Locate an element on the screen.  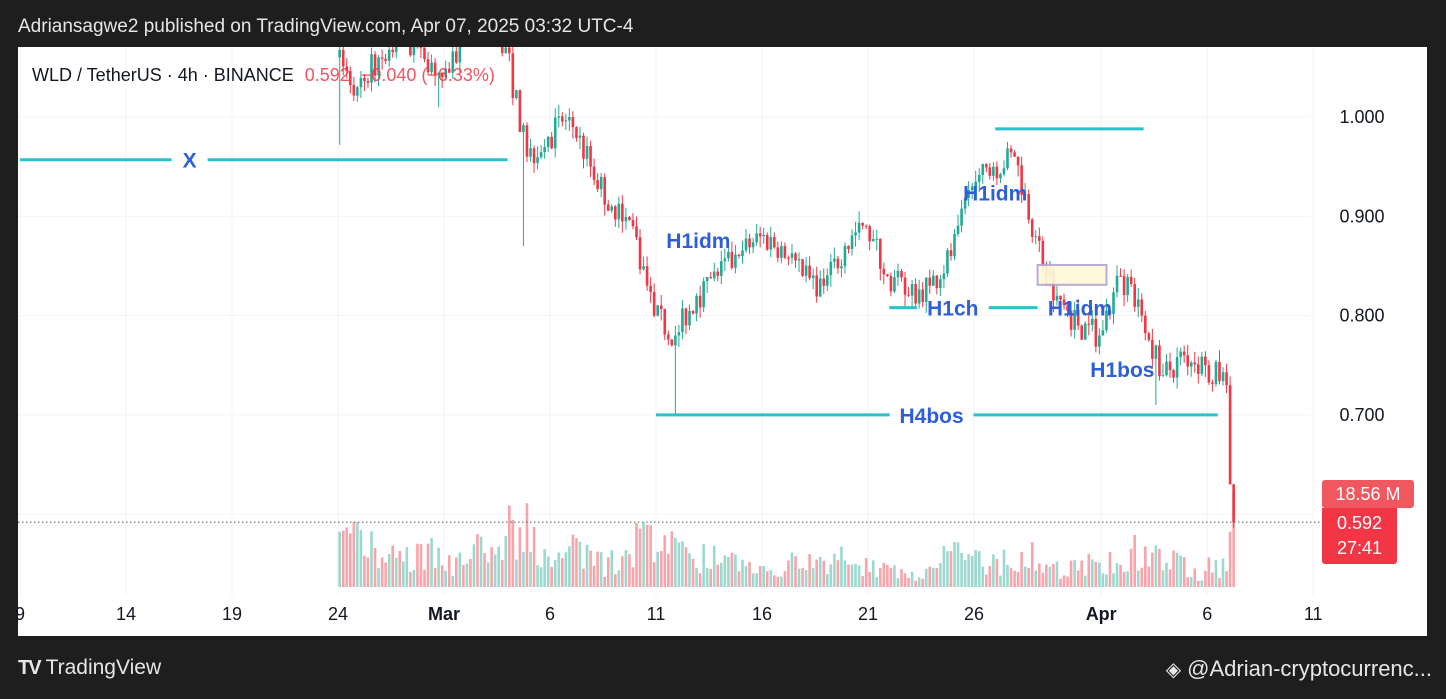
volume-bars is located at coordinates (786, 539).